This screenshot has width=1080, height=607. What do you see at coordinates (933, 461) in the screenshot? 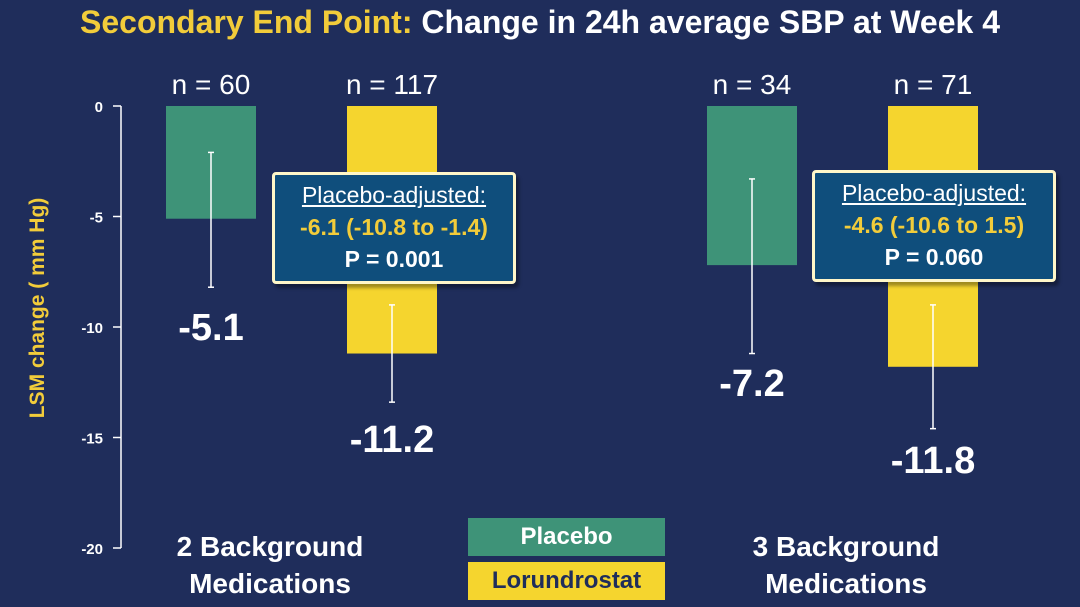
I see `value-label: -11.8` at bounding box center [933, 461].